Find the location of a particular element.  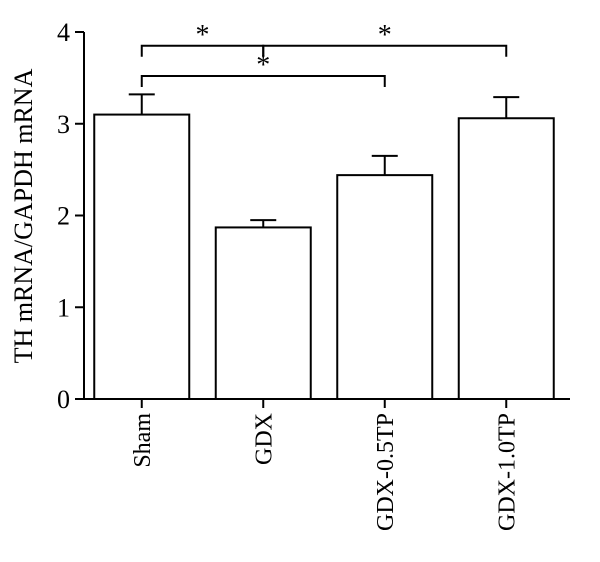

y-tick-label: 0 is located at coordinates (63, 399).